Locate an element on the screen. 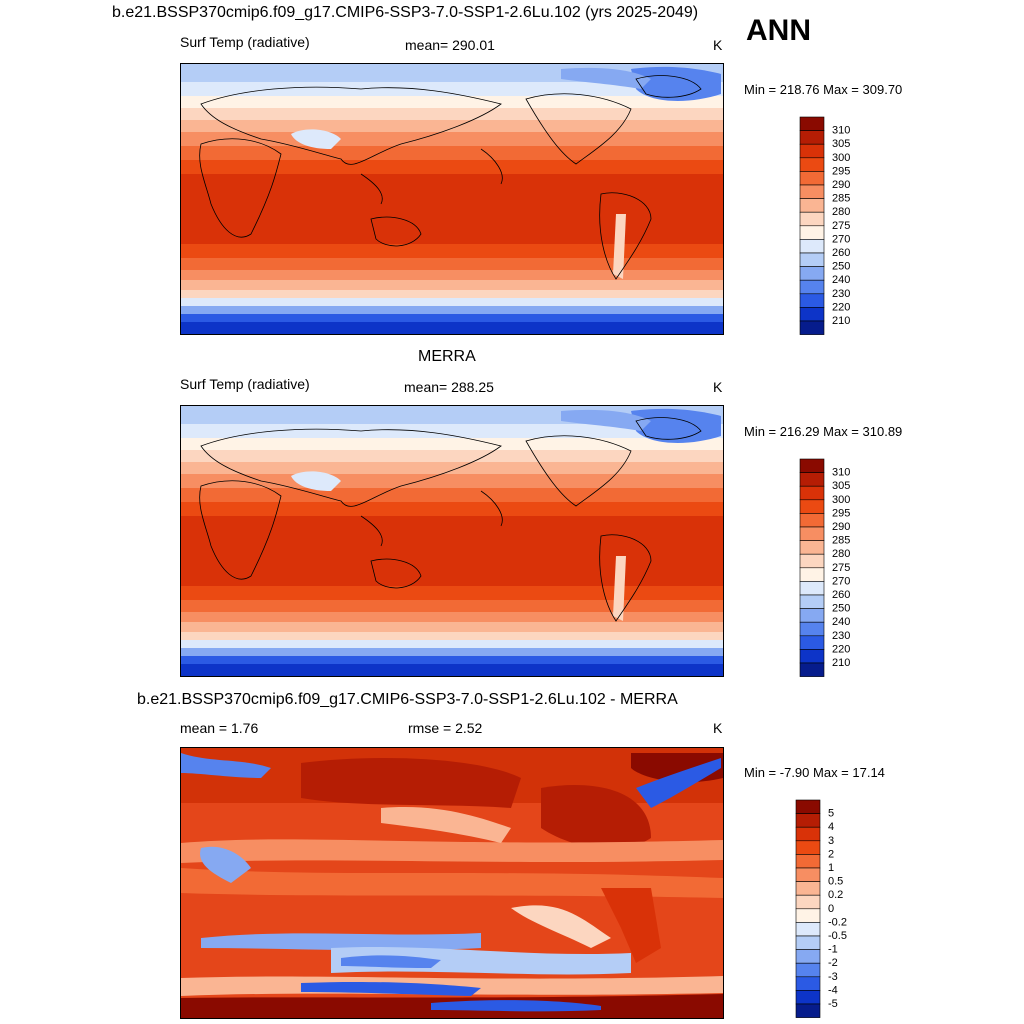  colorbar-tick-label: 0.2 is located at coordinates (835, 895).